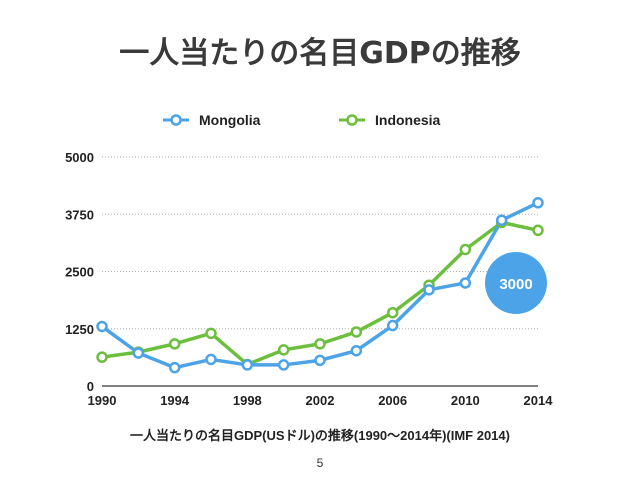 This screenshot has height=480, width=640. Describe the element at coordinates (175, 400) in the screenshot. I see `x-tick-label: 1994` at that location.